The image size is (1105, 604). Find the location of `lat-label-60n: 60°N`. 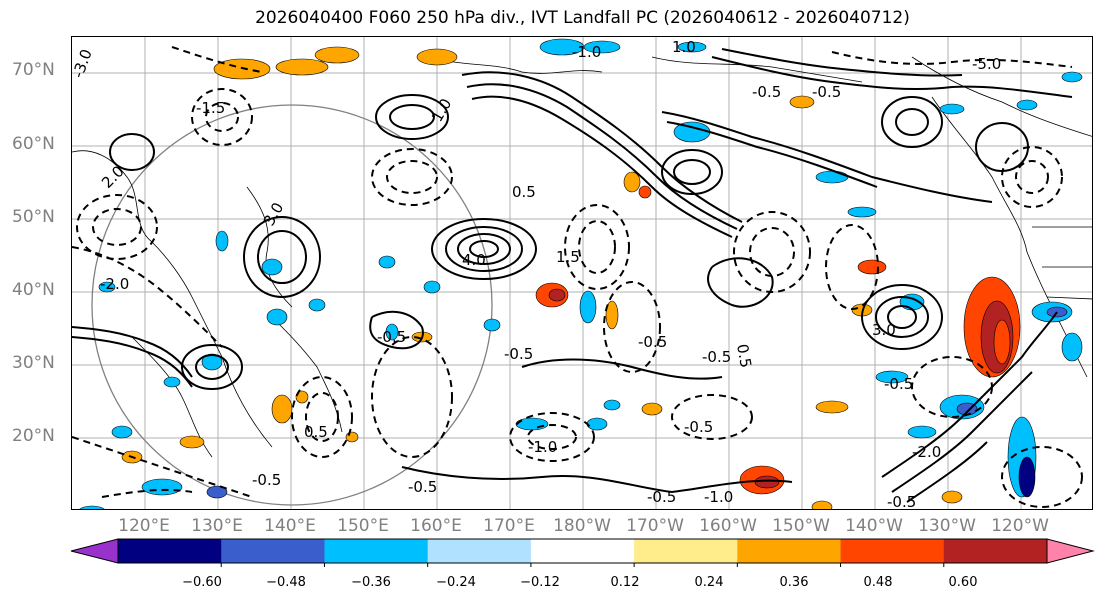

lat-label-60n: 60°N is located at coordinates (33, 144).